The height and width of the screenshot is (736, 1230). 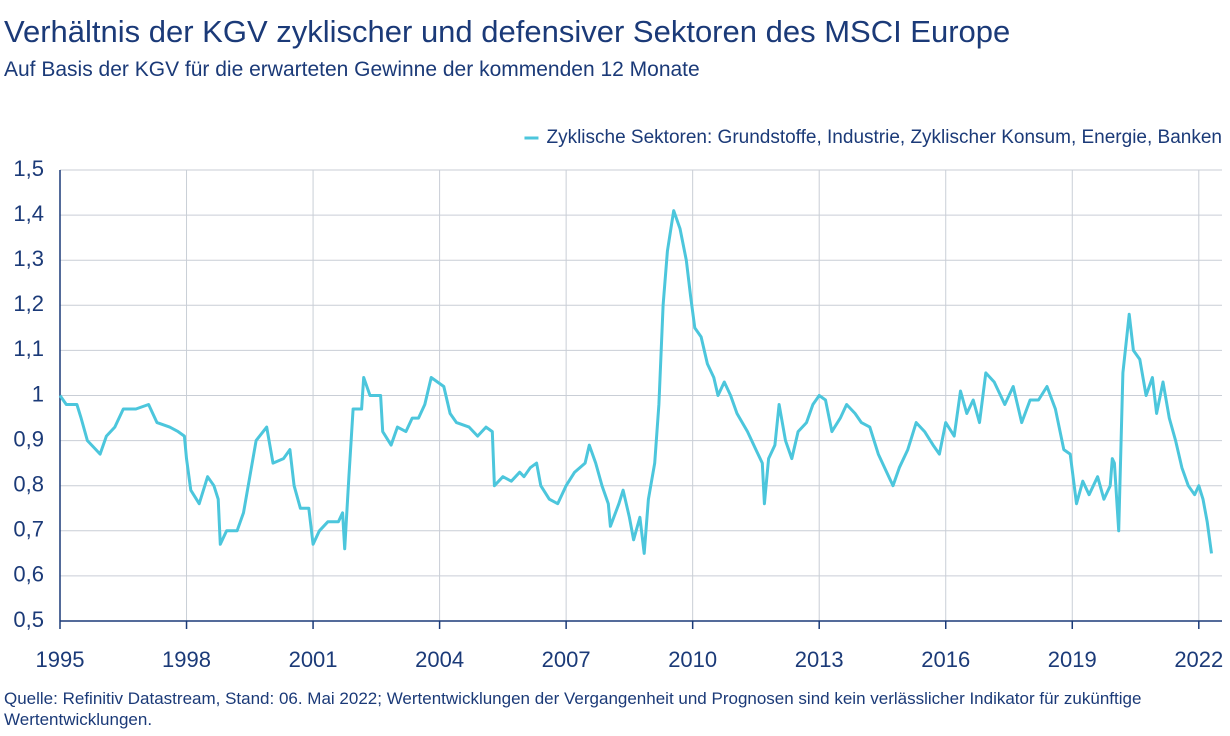 What do you see at coordinates (28, 574) in the screenshot?
I see `y-tick-label: 0,6` at bounding box center [28, 574].